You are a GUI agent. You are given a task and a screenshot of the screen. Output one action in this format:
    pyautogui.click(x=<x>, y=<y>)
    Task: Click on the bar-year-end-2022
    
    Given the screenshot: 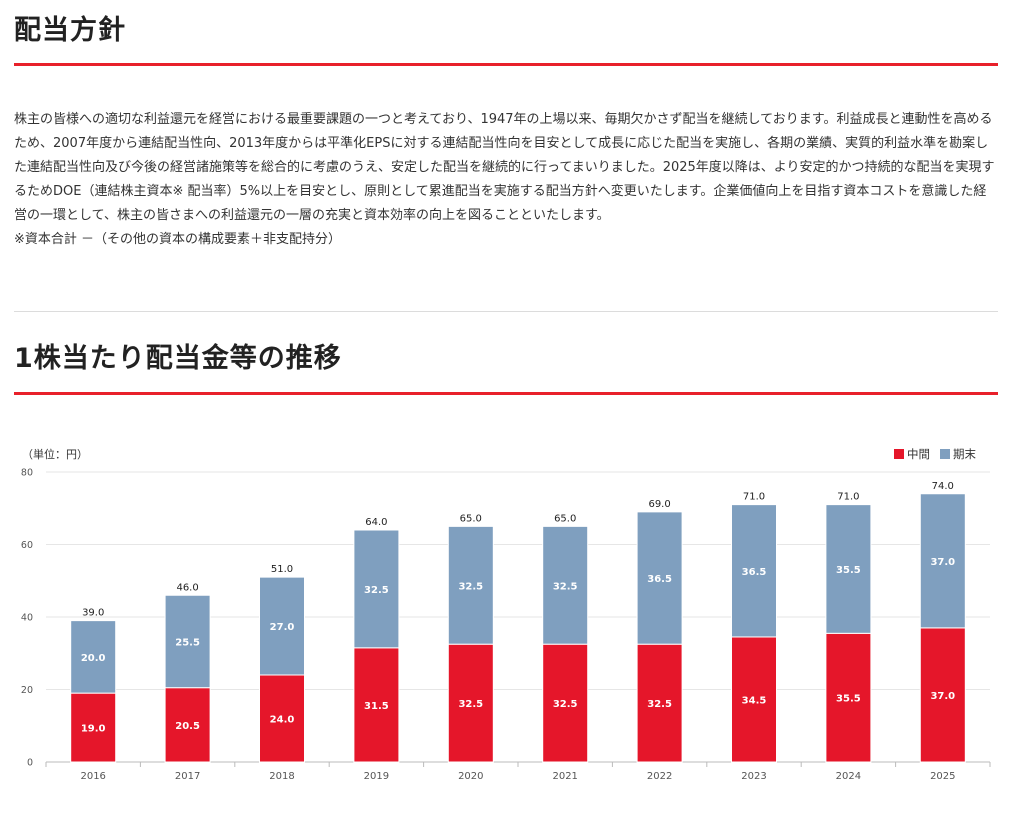 What is the action you would take?
    pyautogui.click(x=659, y=578)
    